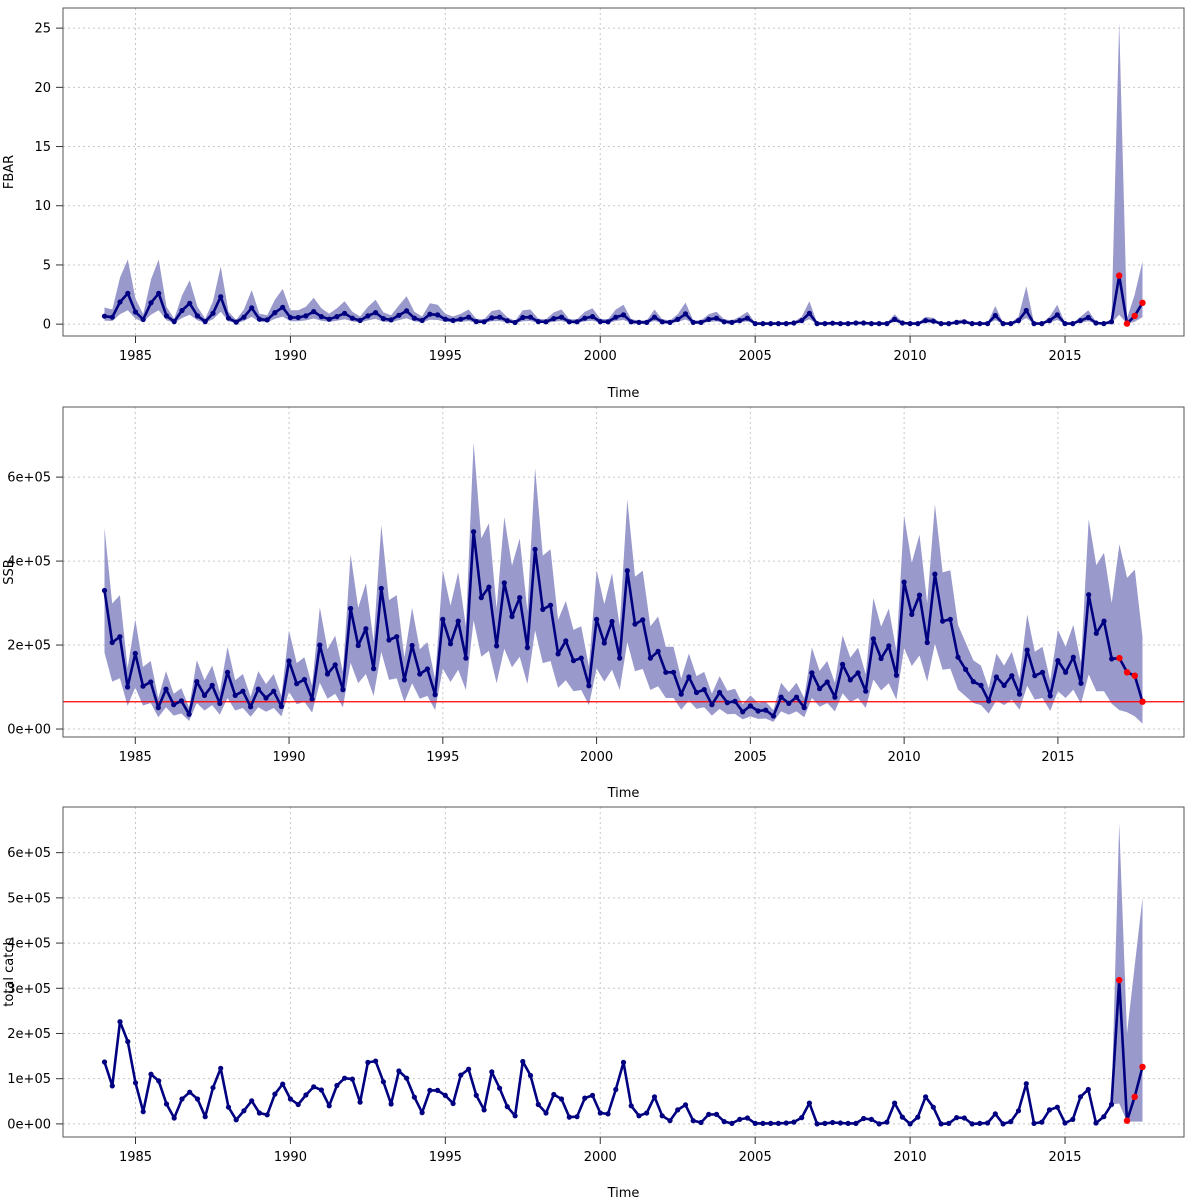 This screenshot has height=1200, width=1200. What do you see at coordinates (29, 853) in the screenshot?
I see `y-tick-label: 6e+05` at bounding box center [29, 853].